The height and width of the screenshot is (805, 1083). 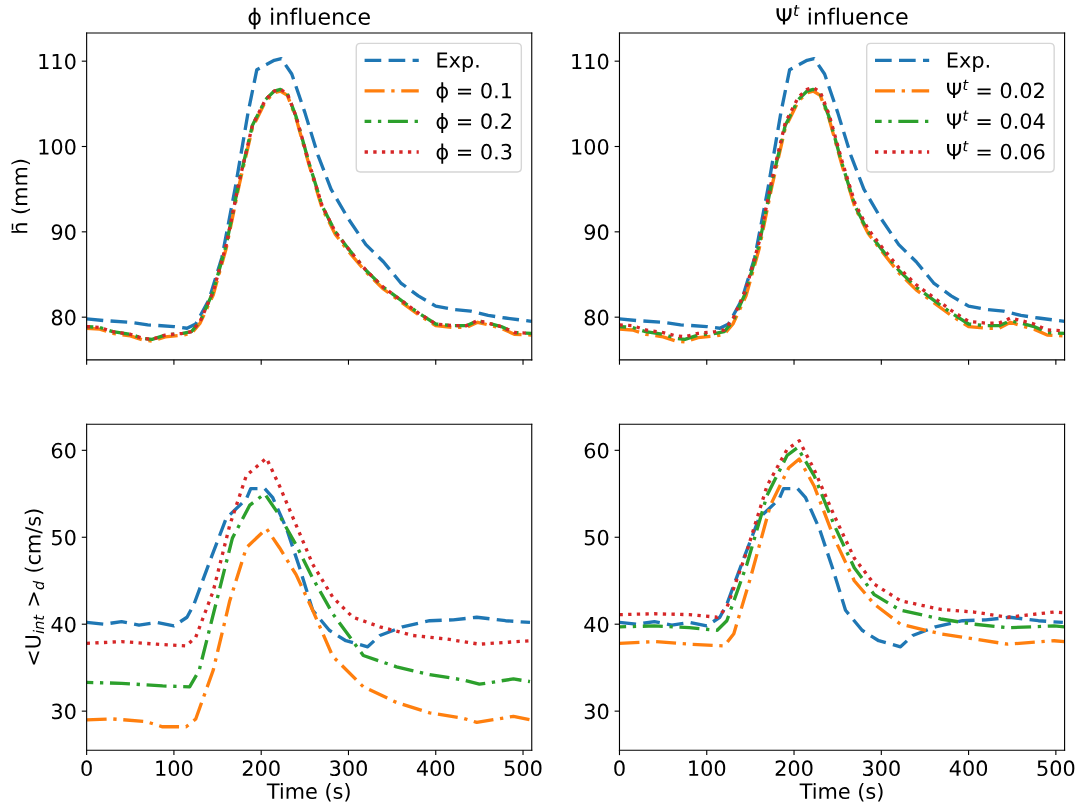 What do you see at coordinates (996, 150) in the screenshot?
I see `legend-label: Ψ$^{t}$ = 0.06` at bounding box center [996, 150].